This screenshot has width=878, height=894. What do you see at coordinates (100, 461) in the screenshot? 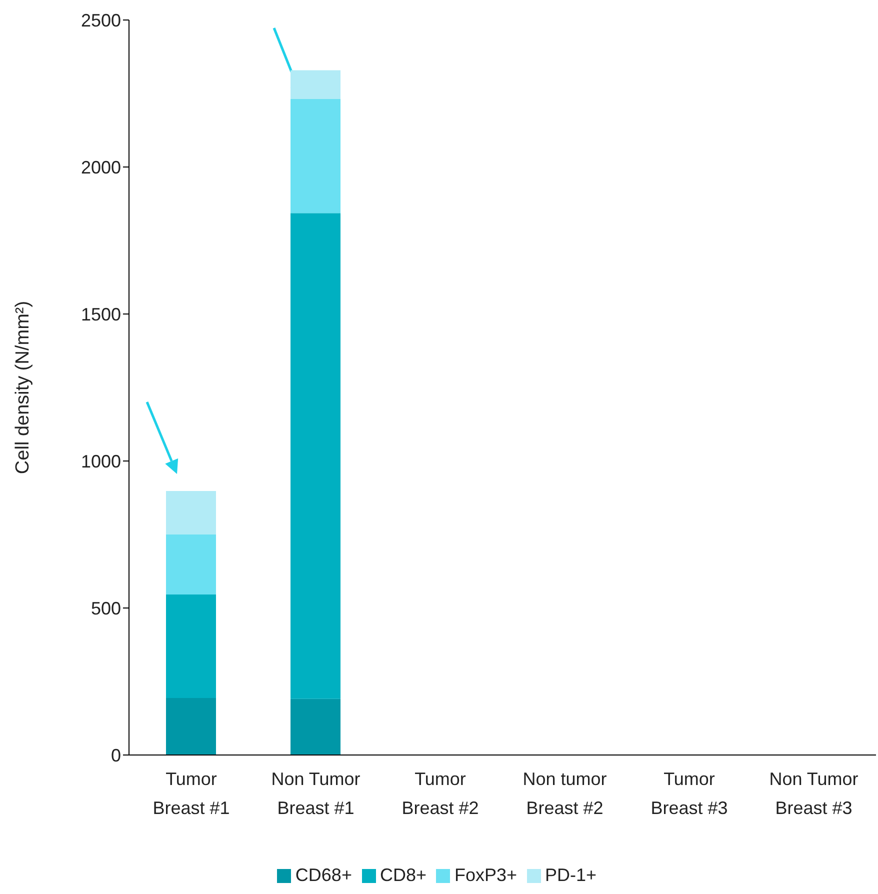
I see `y-tick-label: 1000` at bounding box center [100, 461].